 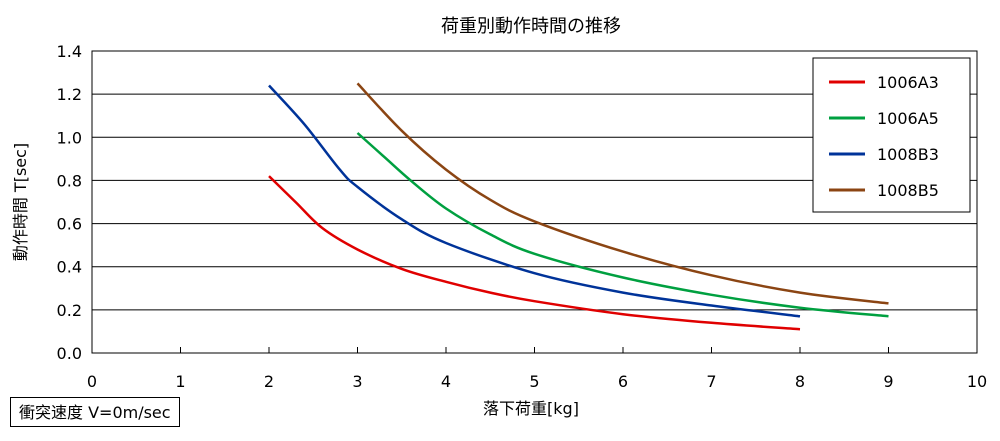 I want to click on legend-box, so click(x=891, y=135).